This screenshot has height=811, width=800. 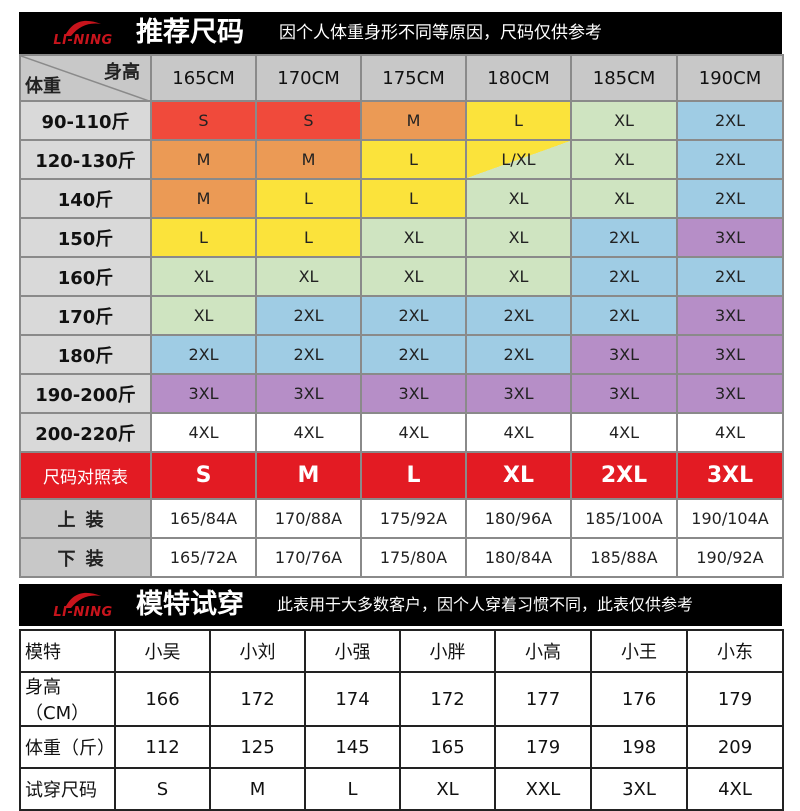 I want to click on bottom-spec: 180/84A, so click(x=518, y=557).